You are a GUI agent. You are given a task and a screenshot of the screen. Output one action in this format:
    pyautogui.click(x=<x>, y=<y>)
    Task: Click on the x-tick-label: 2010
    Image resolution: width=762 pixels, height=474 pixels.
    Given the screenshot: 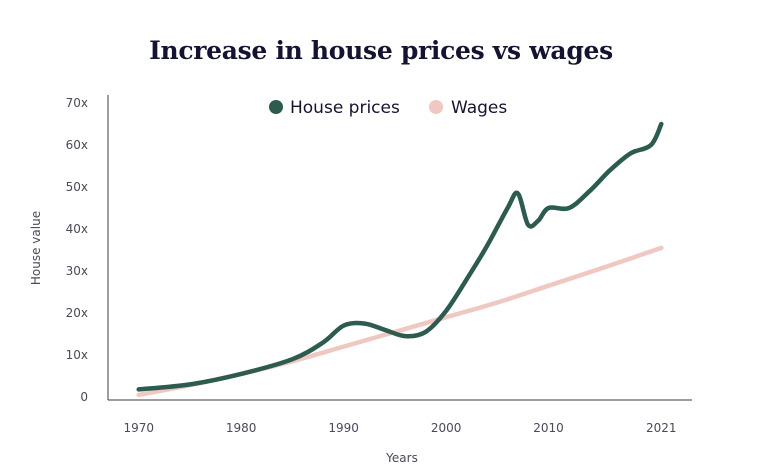 What is the action you would take?
    pyautogui.click(x=548, y=428)
    